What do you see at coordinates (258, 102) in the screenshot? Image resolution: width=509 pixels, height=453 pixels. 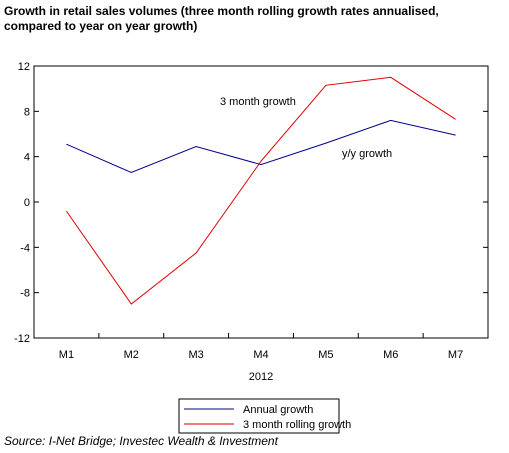 I see `annotation-3-month-growth: 3 month growth` at bounding box center [258, 102].